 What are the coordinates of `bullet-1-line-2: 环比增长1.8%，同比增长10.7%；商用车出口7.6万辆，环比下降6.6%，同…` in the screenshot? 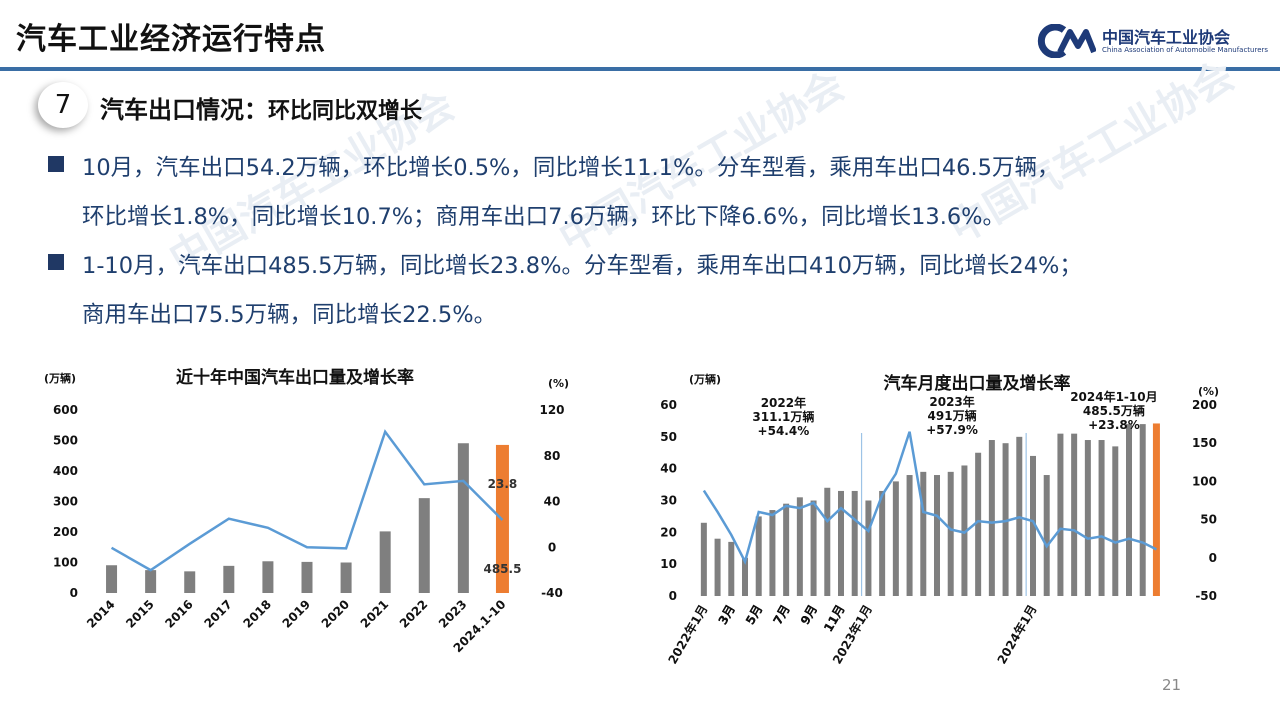 It's located at (544, 217).